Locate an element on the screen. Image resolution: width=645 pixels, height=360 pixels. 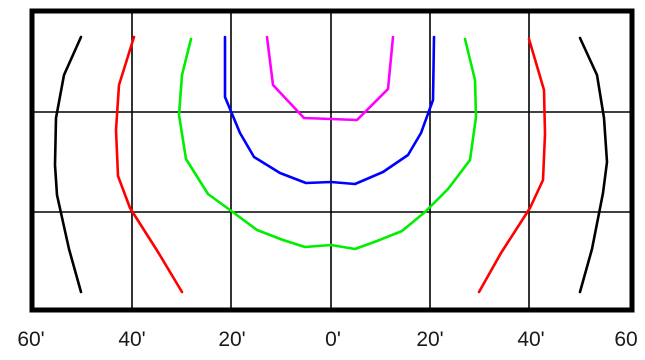
x-label-right-60: 60 is located at coordinates (625, 339).